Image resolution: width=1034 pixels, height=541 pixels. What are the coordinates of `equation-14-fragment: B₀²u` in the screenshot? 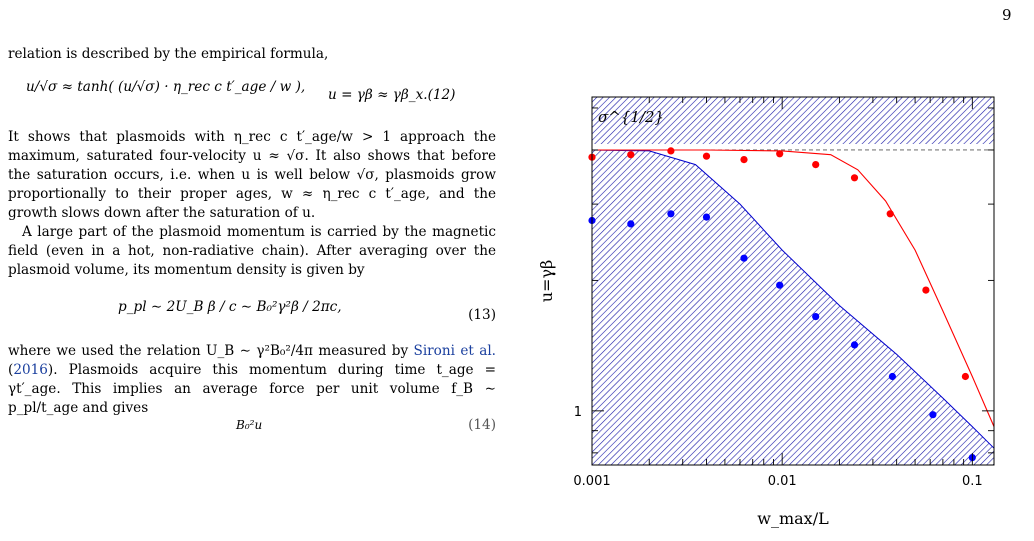 It's located at (249, 425).